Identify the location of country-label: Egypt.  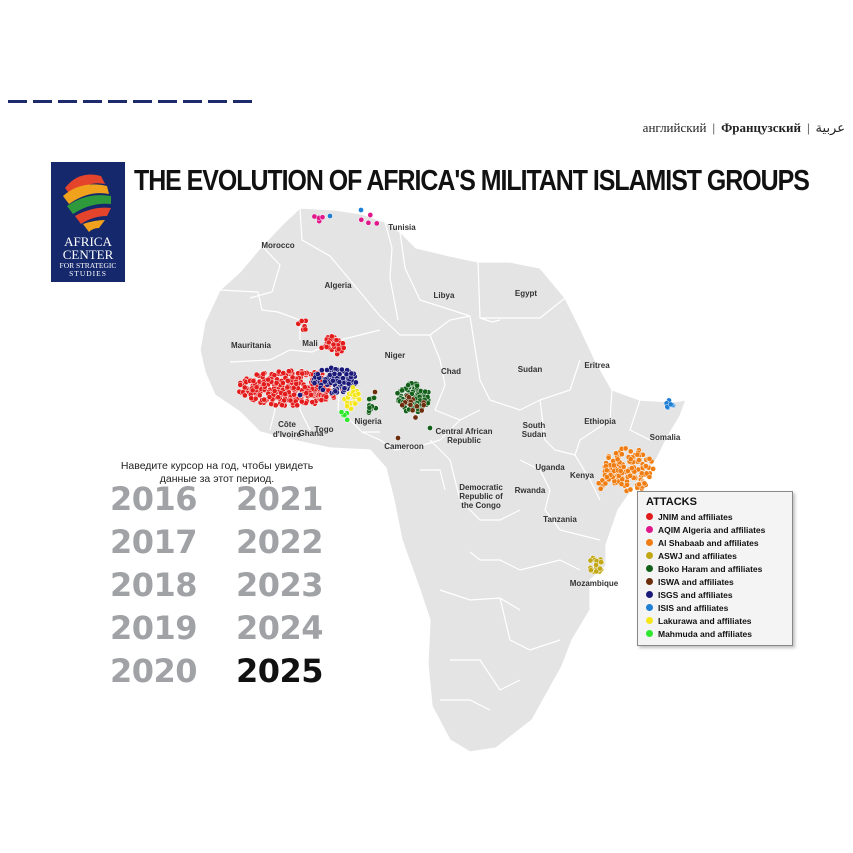
(526, 293).